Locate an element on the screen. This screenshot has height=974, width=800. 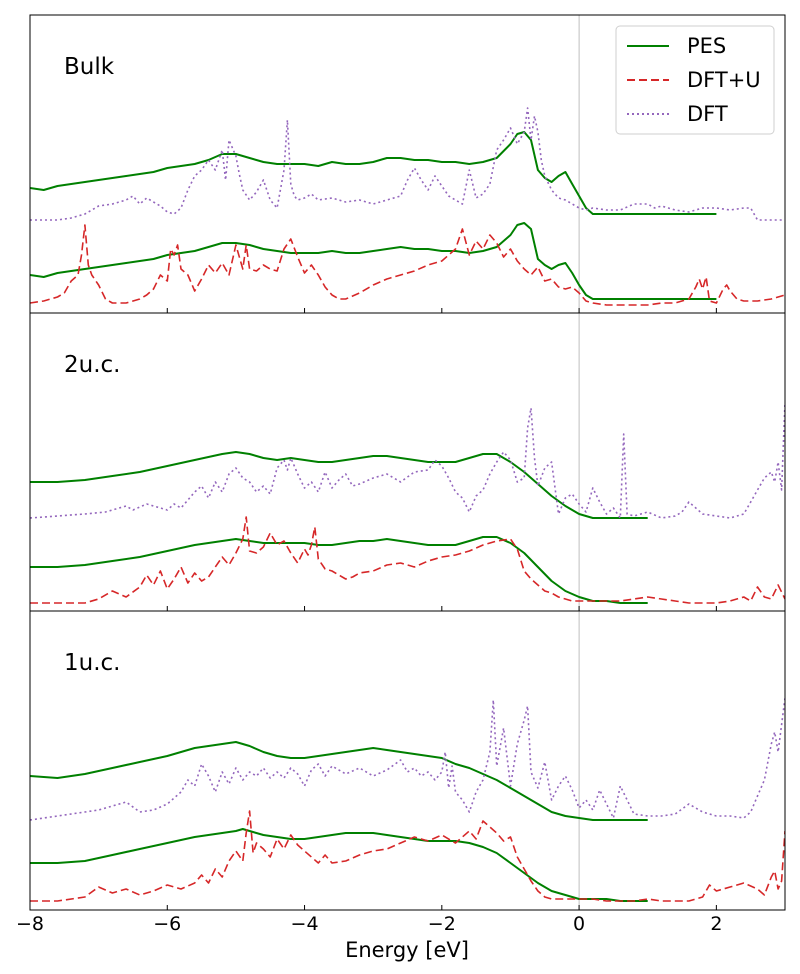
x-tick-label: 0 is located at coordinates (579, 924).